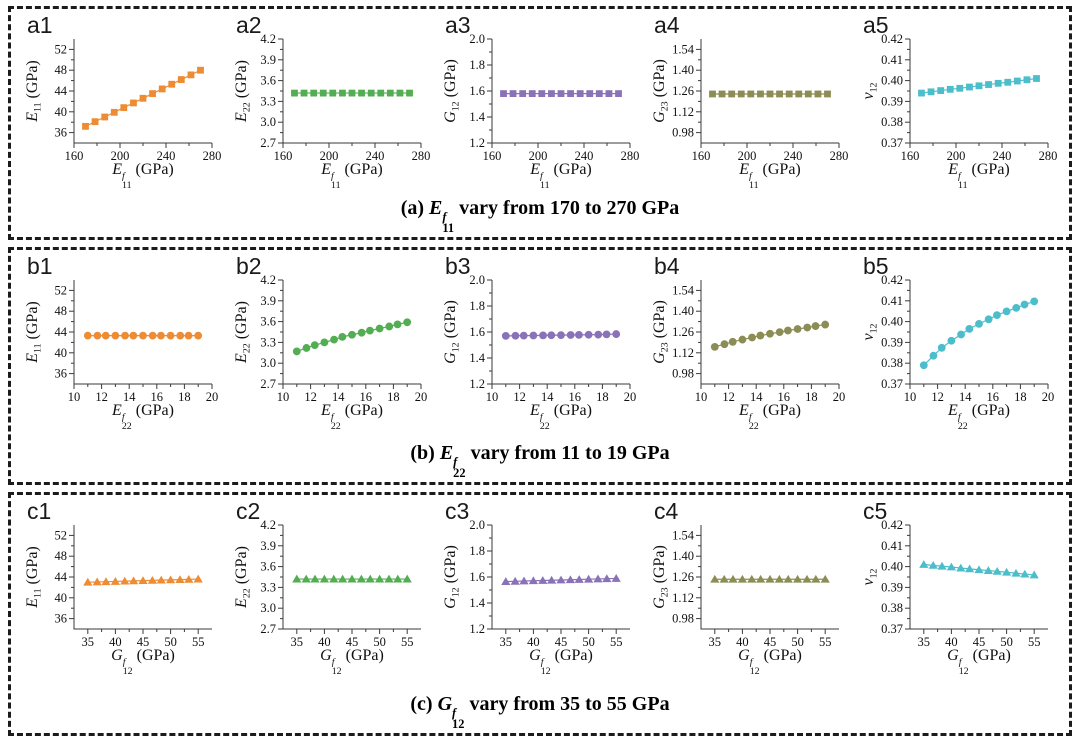 The image size is (1080, 743). What do you see at coordinates (892, 60) in the screenshot?
I see `svg-text: 0.41` at bounding box center [892, 60].